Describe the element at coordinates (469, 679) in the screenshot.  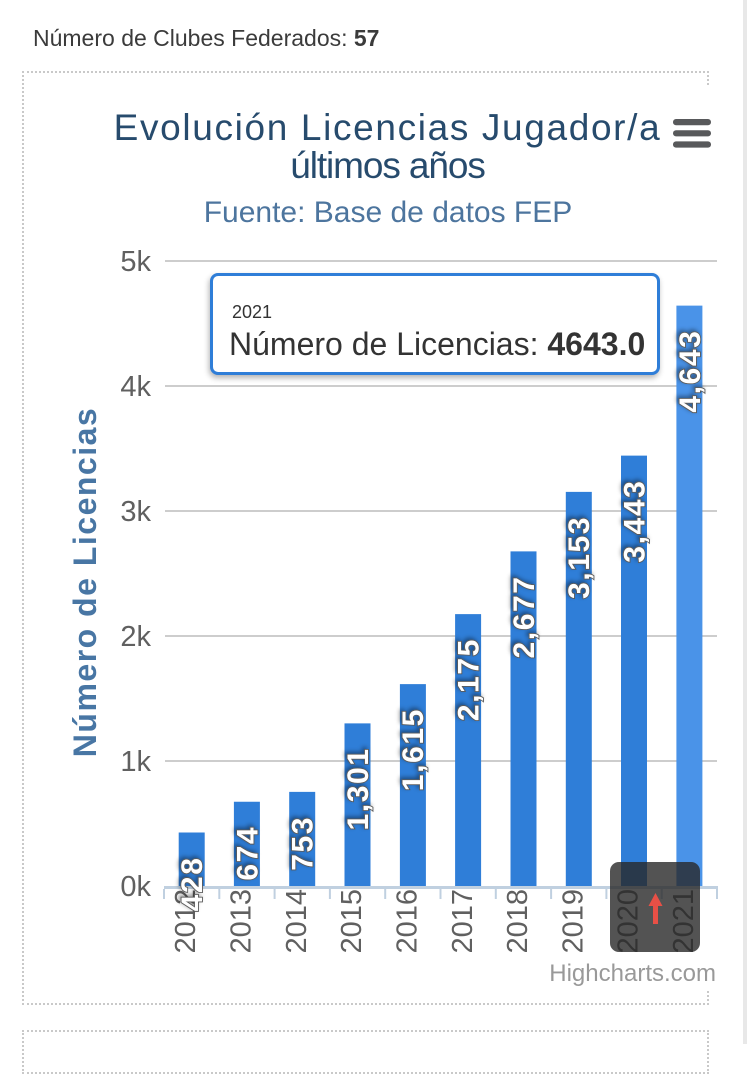
I see `svg-text: 2,175` at that location.